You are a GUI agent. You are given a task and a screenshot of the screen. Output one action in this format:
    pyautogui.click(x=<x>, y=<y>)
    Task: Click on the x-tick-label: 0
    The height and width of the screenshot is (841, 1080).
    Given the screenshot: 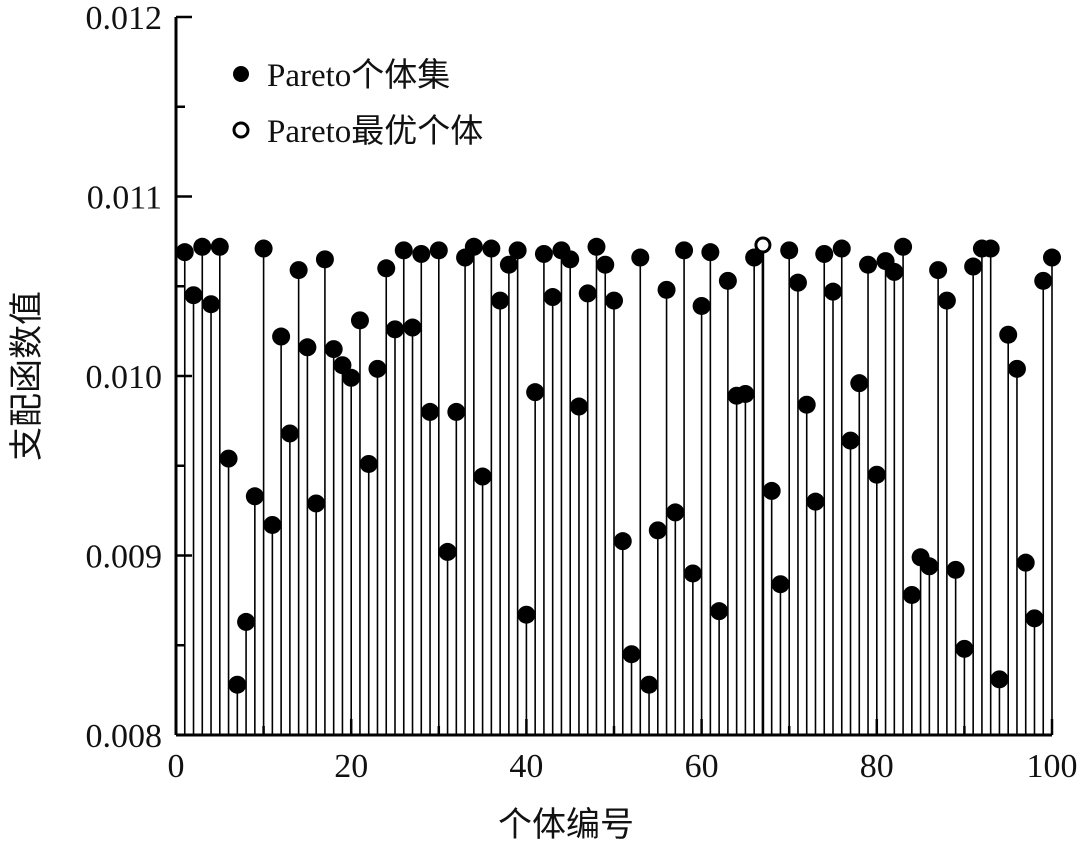 What is the action you would take?
    pyautogui.click(x=176, y=766)
    